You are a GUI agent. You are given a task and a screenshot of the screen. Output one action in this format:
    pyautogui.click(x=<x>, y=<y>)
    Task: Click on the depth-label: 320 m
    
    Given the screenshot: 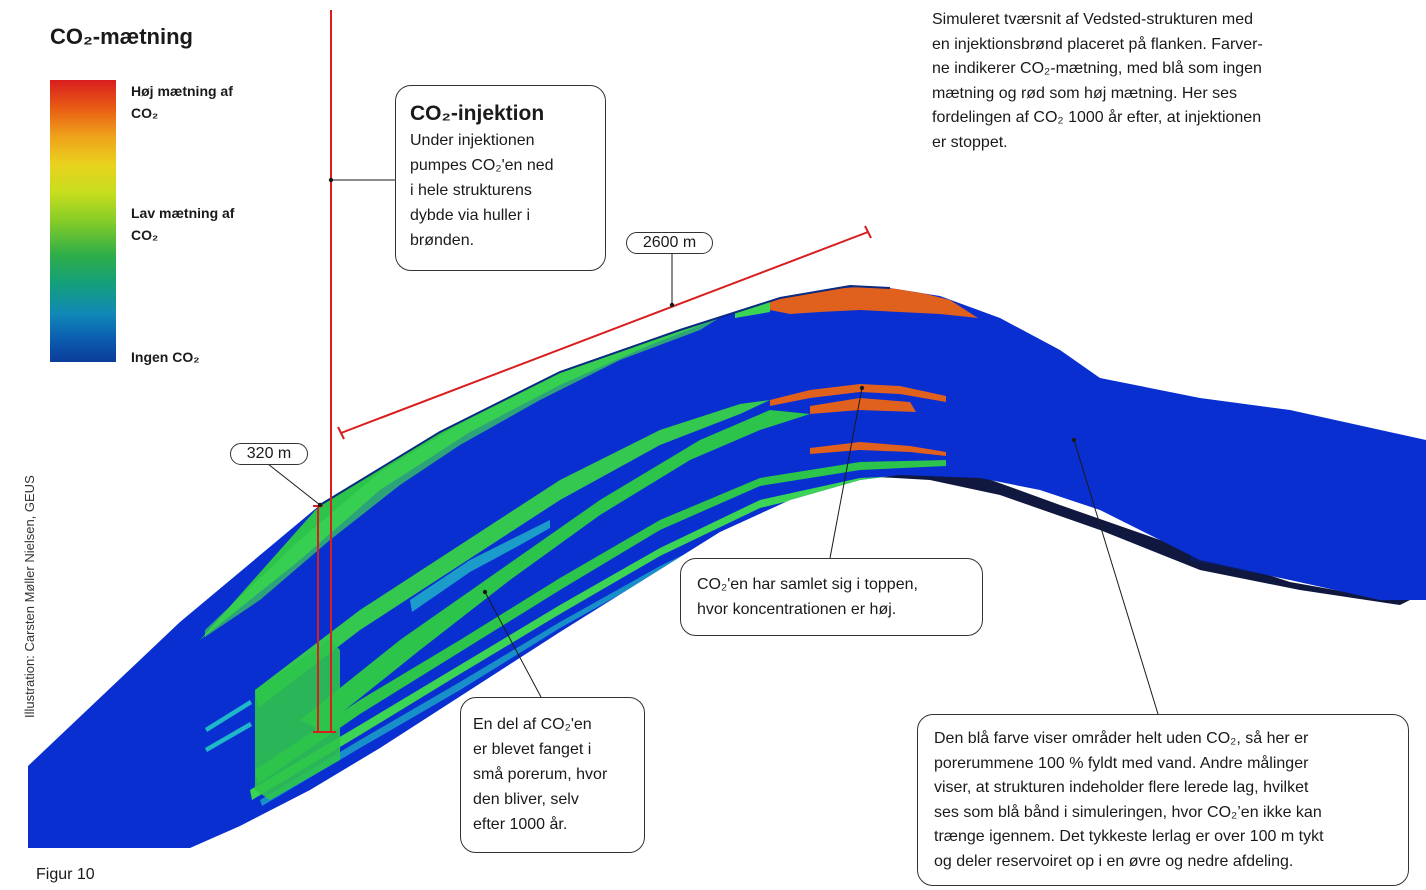 What is the action you would take?
    pyautogui.click(x=269, y=454)
    